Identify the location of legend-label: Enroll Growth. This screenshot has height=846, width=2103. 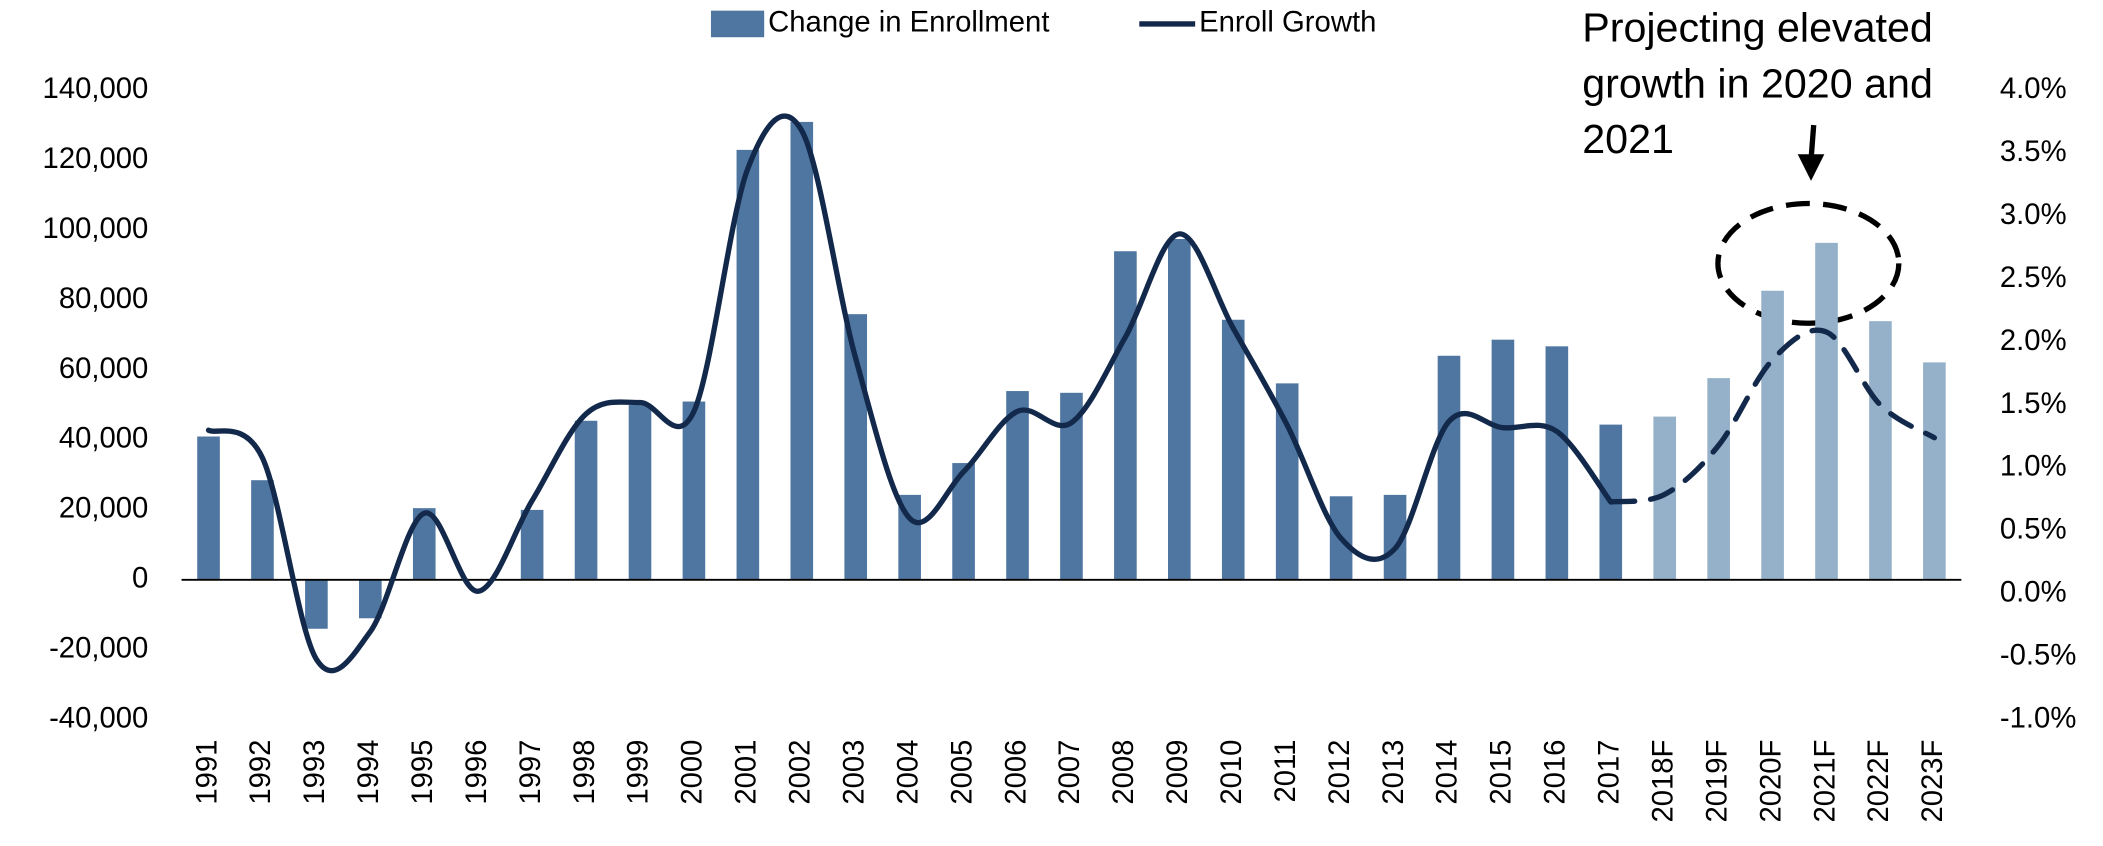
(1287, 23).